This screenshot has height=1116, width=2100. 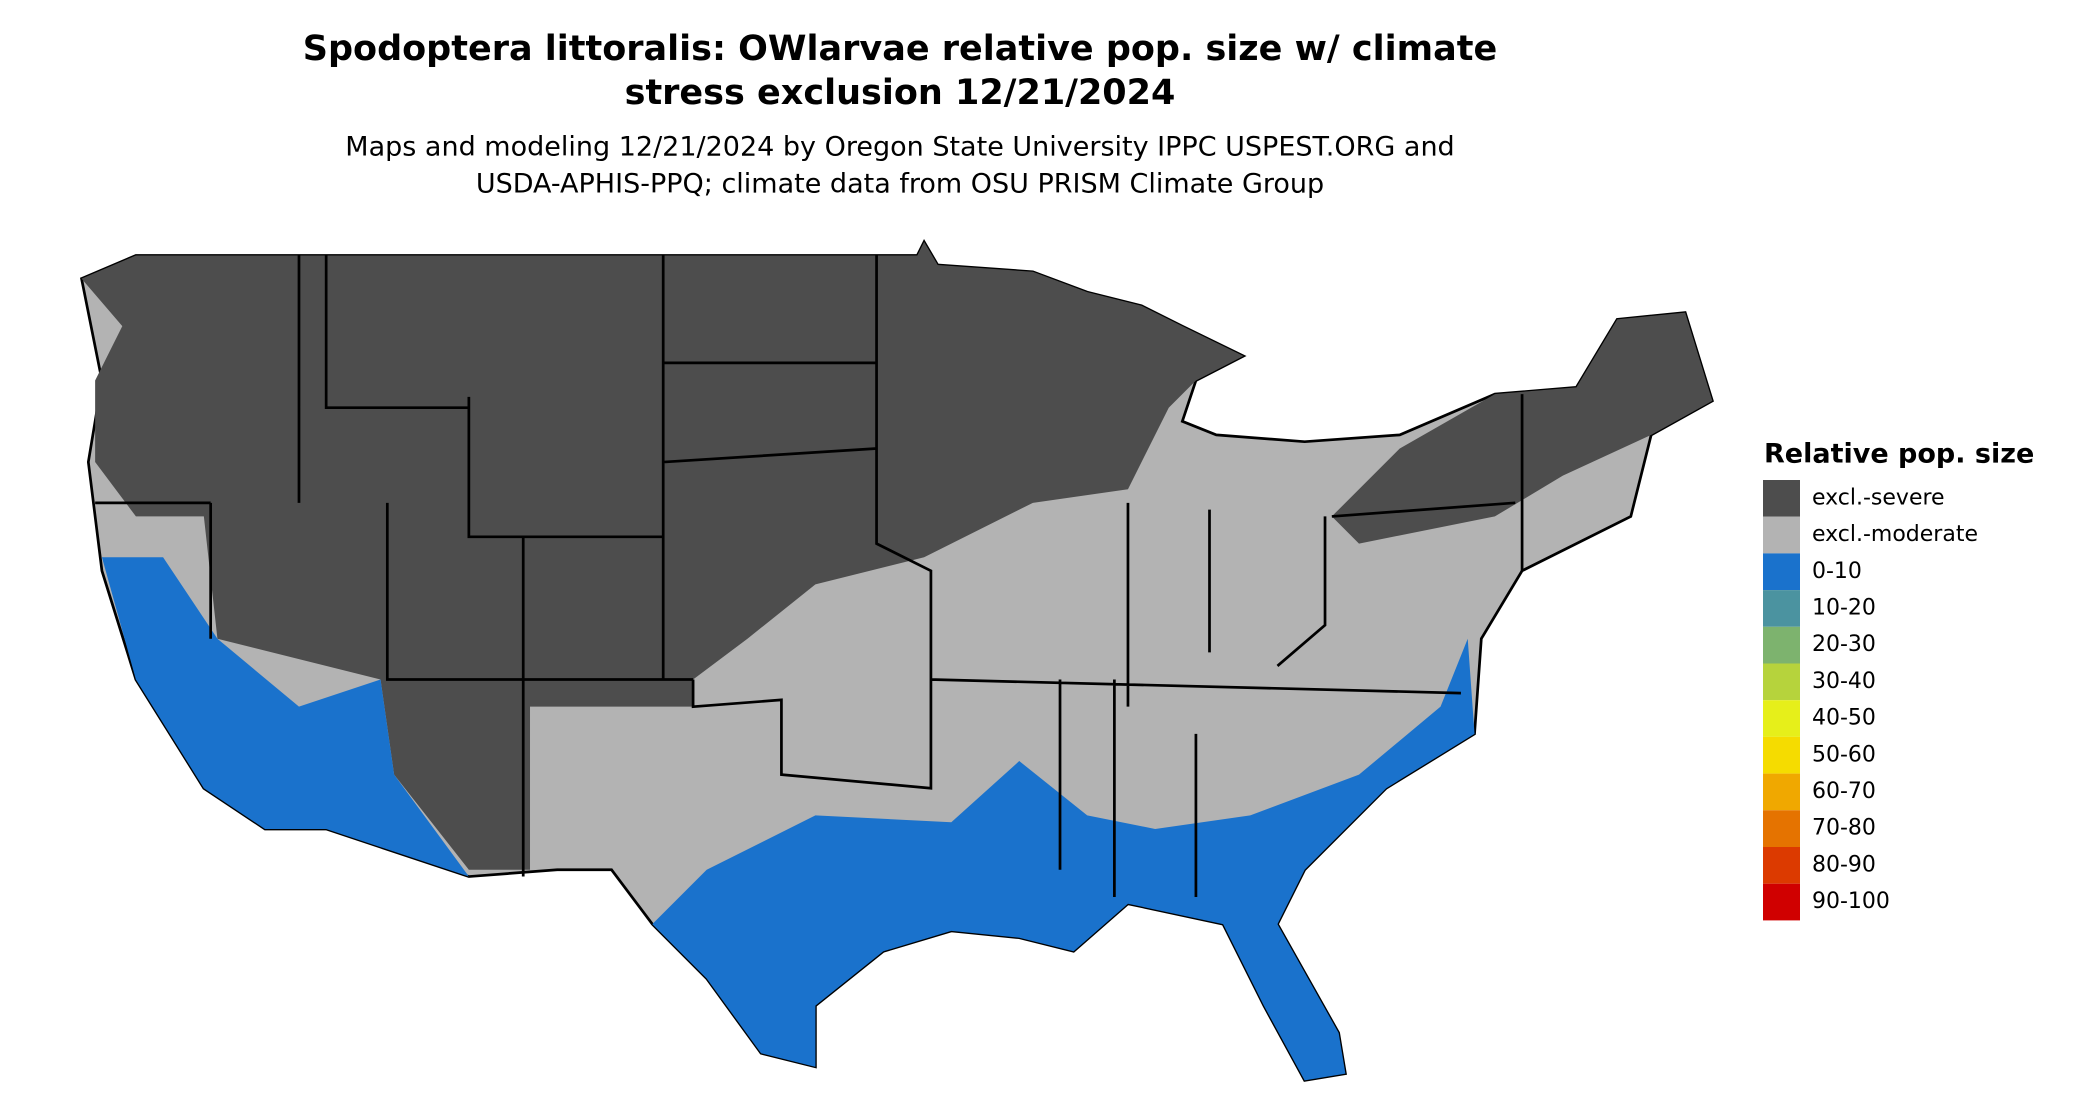 What do you see at coordinates (1837, 571) in the screenshot?
I see `legend-label: 0-10` at bounding box center [1837, 571].